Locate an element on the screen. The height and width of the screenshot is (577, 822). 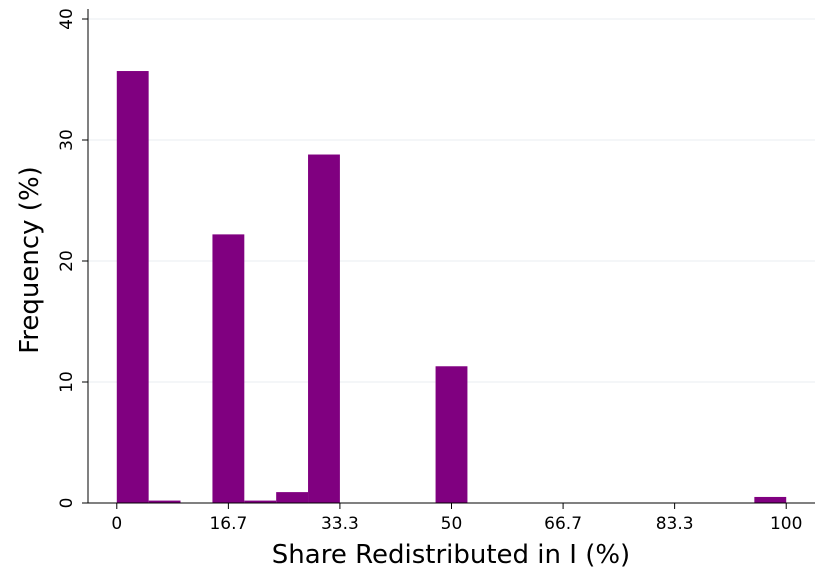
y-tick-label: 0 is located at coordinates (67, 503).